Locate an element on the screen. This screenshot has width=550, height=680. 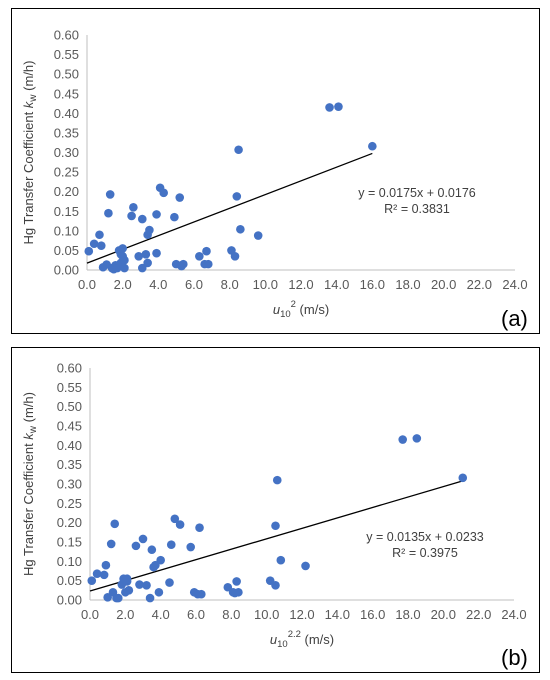
panel-label: (b) is located at coordinates (514, 657).